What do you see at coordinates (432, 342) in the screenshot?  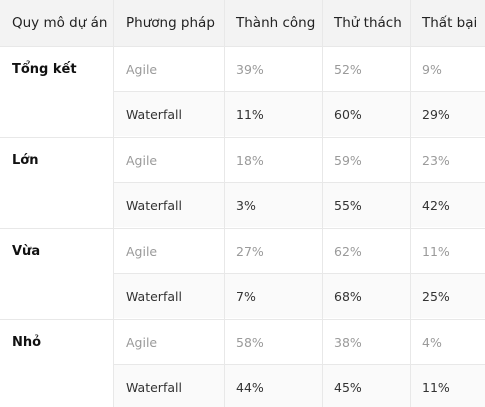 I see `failed-cell: 4%` at bounding box center [432, 342].